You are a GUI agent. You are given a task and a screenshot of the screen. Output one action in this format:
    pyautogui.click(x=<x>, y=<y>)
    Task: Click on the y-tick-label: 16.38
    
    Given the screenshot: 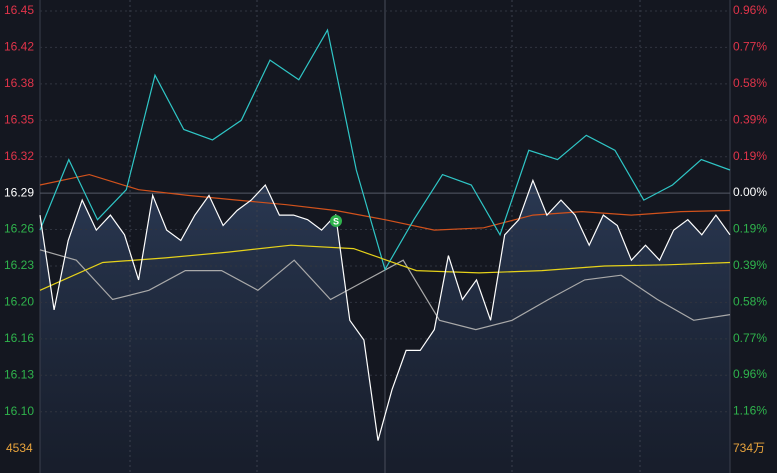 What is the action you would take?
    pyautogui.click(x=19, y=83)
    